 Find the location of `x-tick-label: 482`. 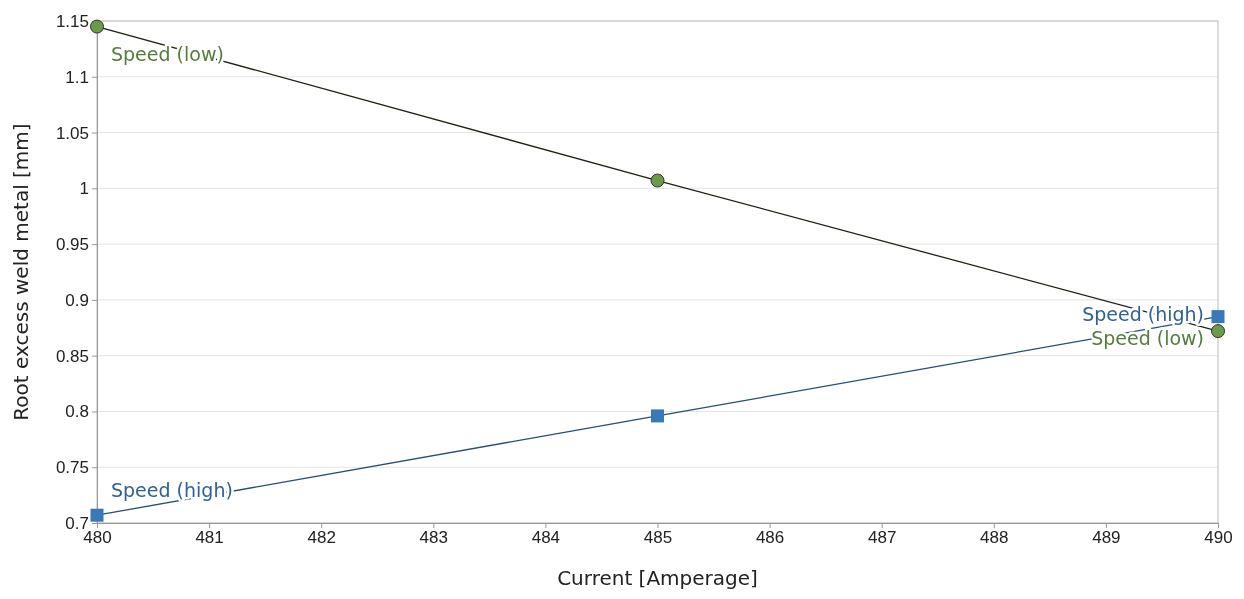

x-tick-label: 482 is located at coordinates (321, 538).